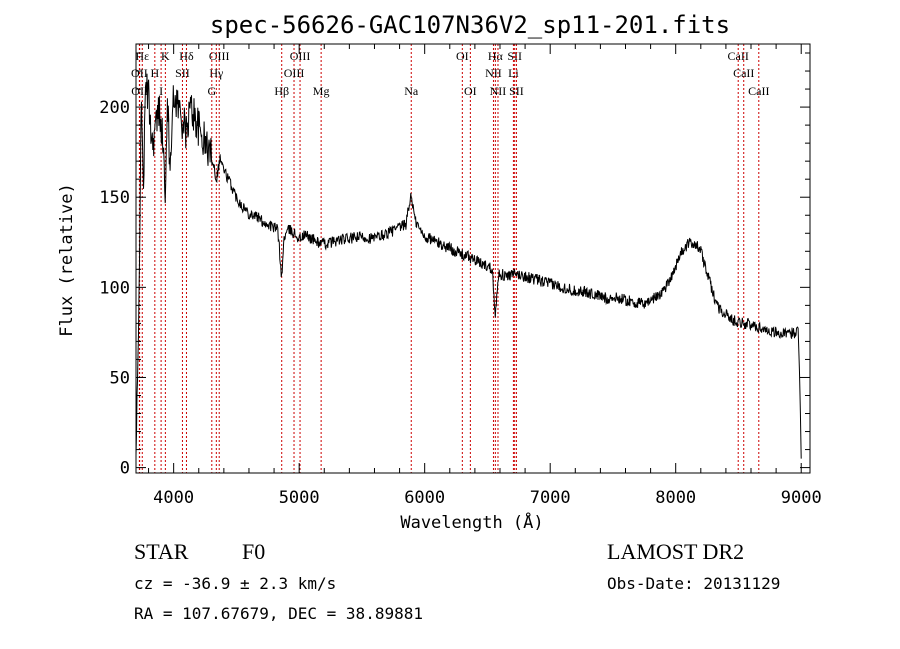 This screenshot has width=900, height=649. I want to click on x-tick-label: 4000, so click(173, 498).